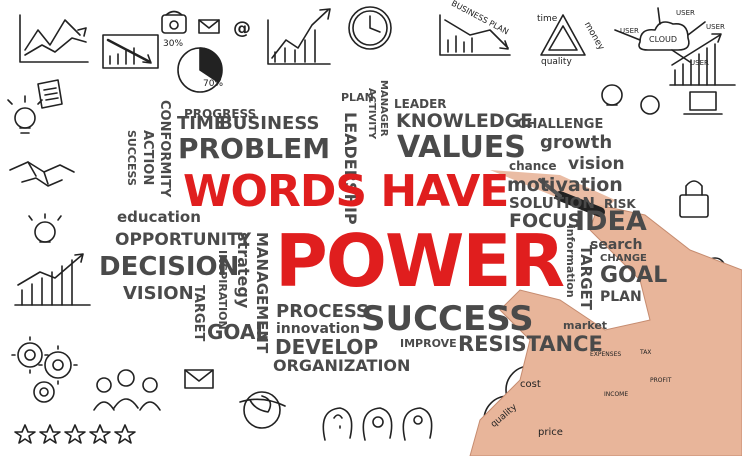  What do you see at coordinates (533, 166) in the screenshot?
I see `word-chance: chance` at bounding box center [533, 166].